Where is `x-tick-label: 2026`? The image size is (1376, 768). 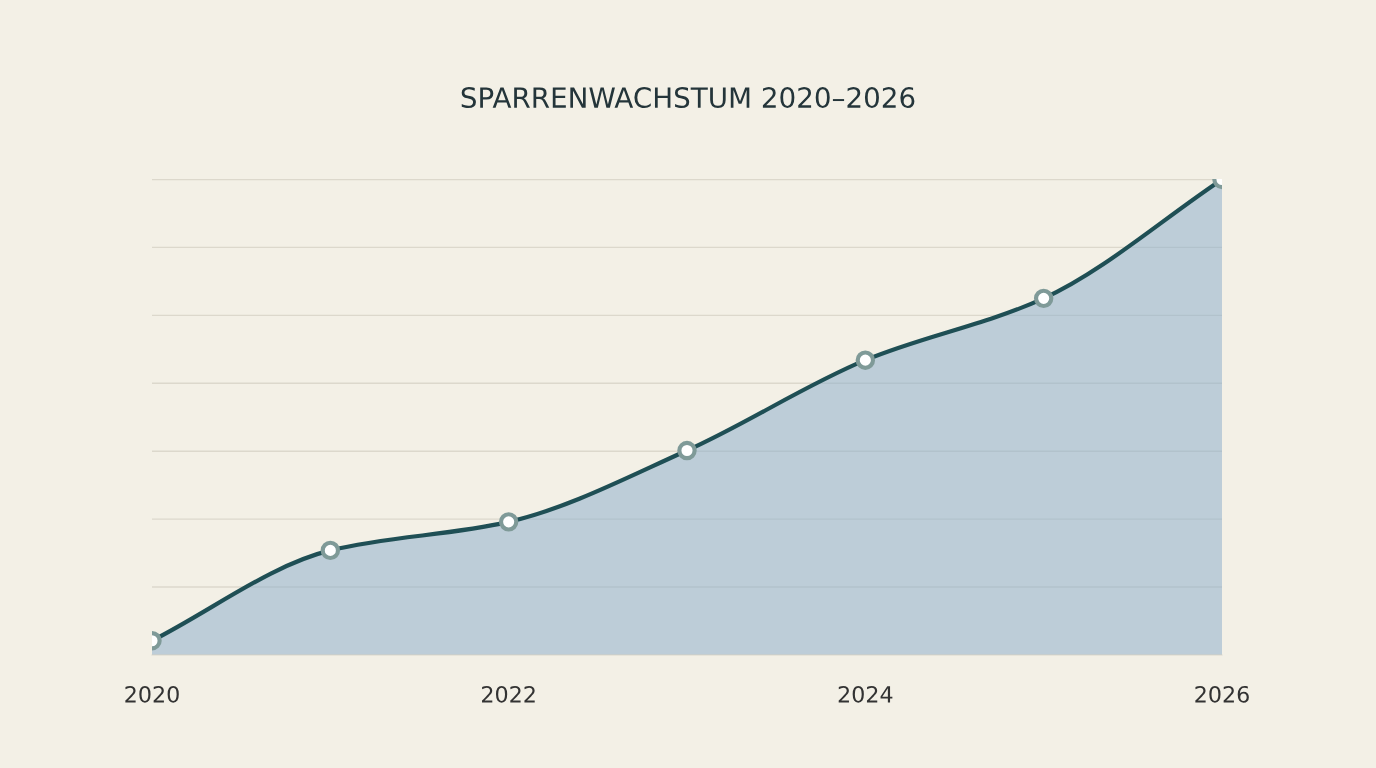 x-tick-label: 2026 is located at coordinates (1222, 694).